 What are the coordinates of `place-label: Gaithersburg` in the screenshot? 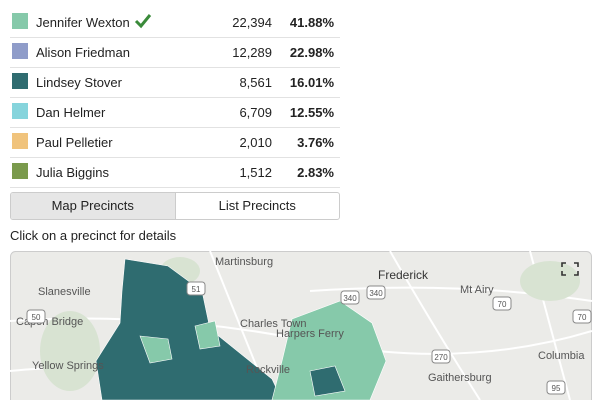 It's located at (460, 378).